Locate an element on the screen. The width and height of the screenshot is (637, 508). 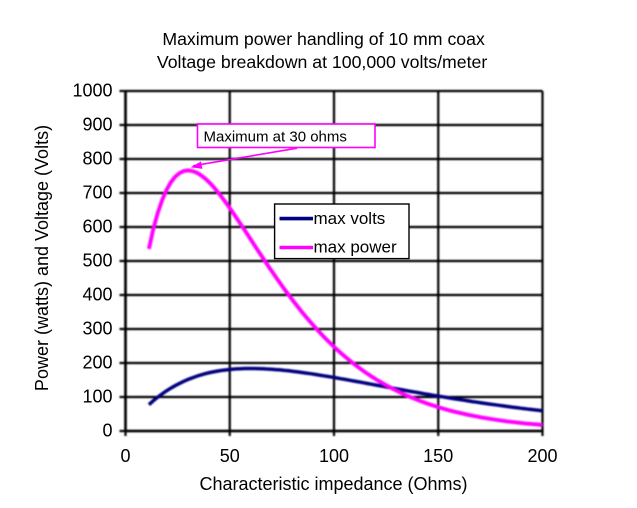
svg-text: 150 is located at coordinates (438, 456).